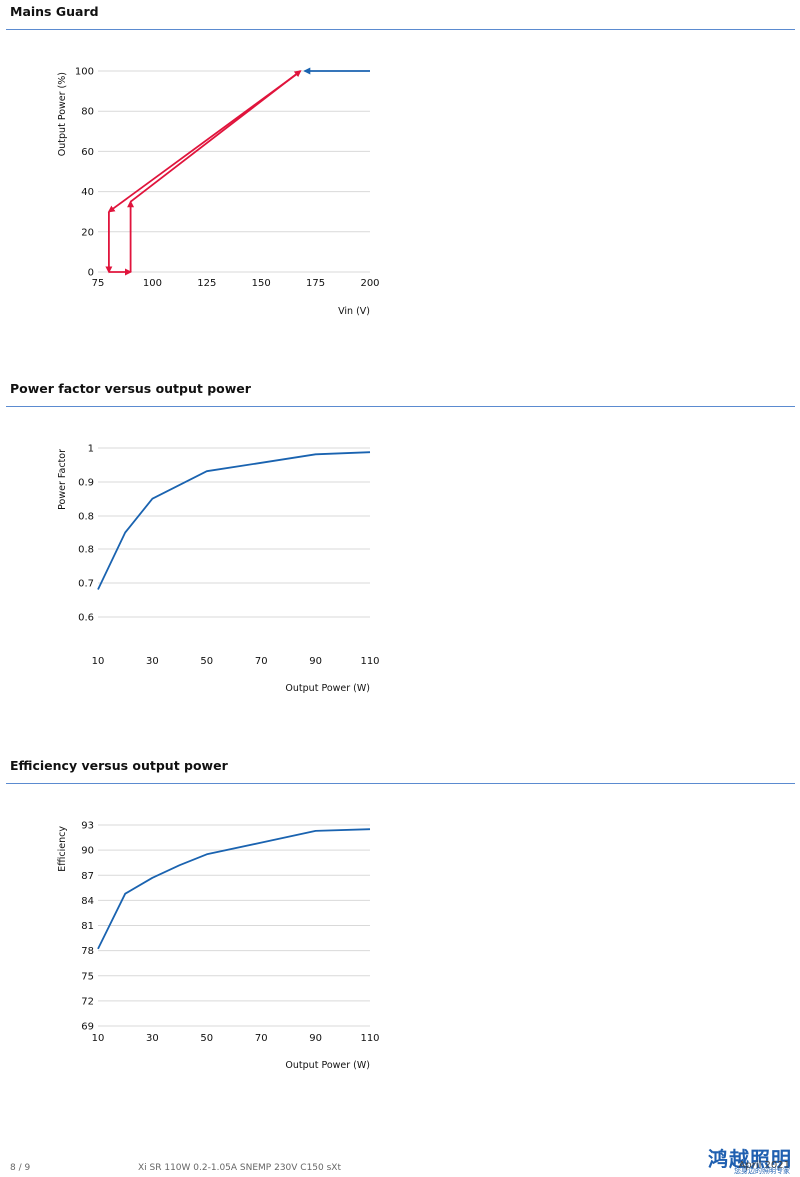 This screenshot has height=1177, width=800. What do you see at coordinates (315, 283) in the screenshot?
I see `x-tick-label: 175` at bounding box center [315, 283].